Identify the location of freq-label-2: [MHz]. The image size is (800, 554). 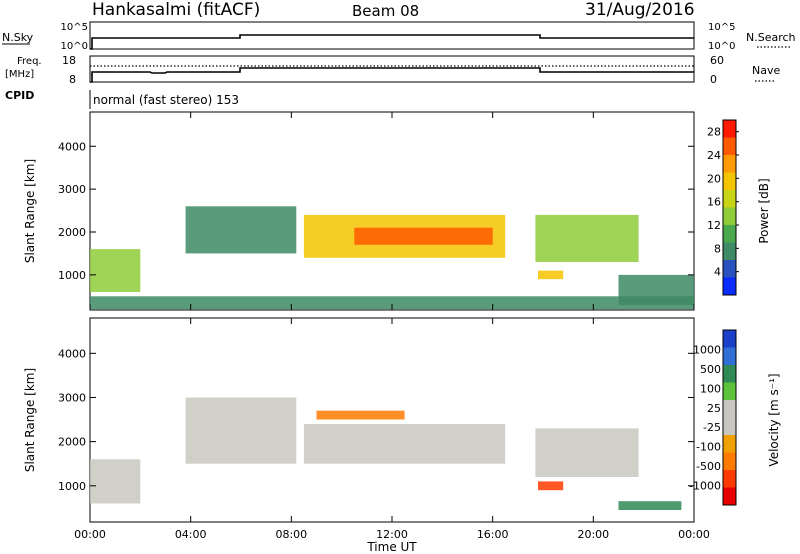
(19, 74).